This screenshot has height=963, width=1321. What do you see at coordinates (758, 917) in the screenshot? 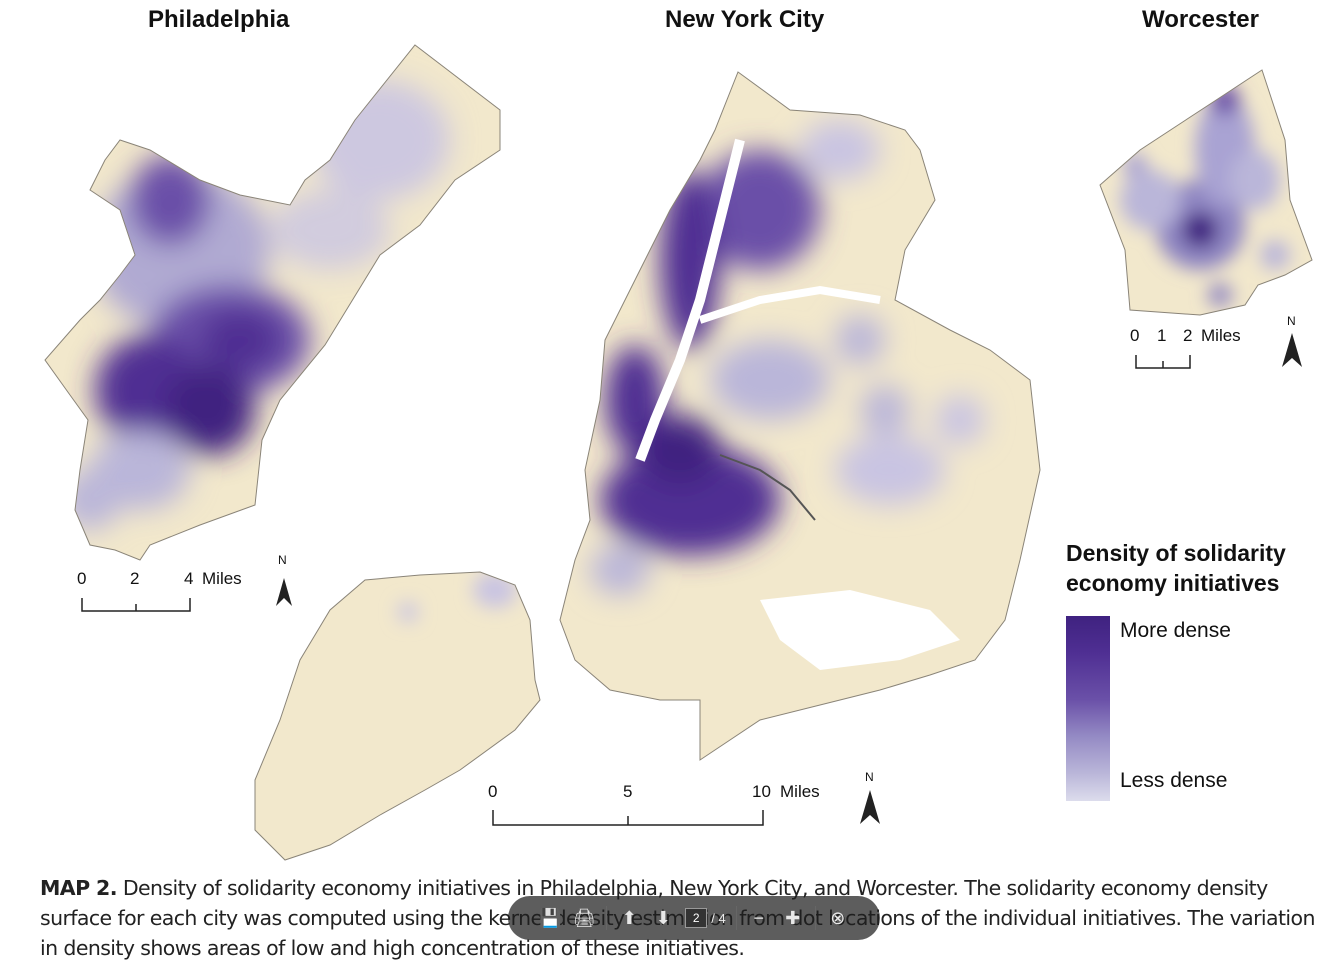
I see `zoom-out-icon: −` at bounding box center [758, 917].